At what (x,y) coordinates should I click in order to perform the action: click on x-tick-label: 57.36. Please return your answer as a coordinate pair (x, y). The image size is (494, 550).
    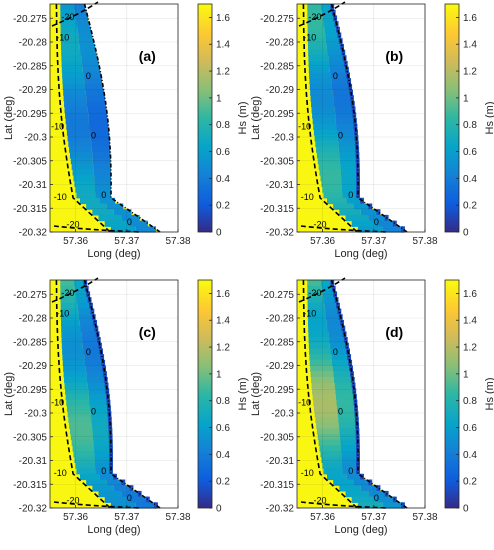
    Looking at the image, I should click on (322, 517).